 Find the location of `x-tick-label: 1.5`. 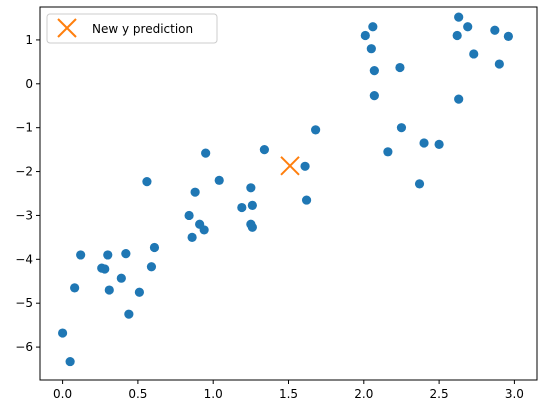

x-tick-label: 1.5 is located at coordinates (288, 394).